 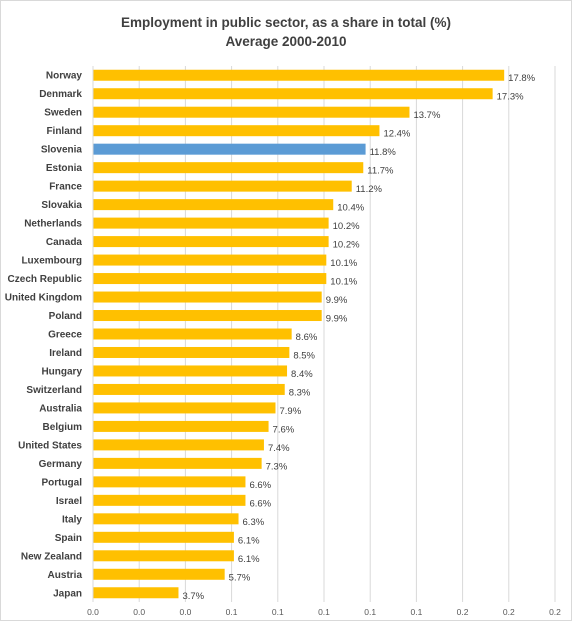 What do you see at coordinates (240, 577) in the screenshot?
I see `data-label: 5.7%` at bounding box center [240, 577].